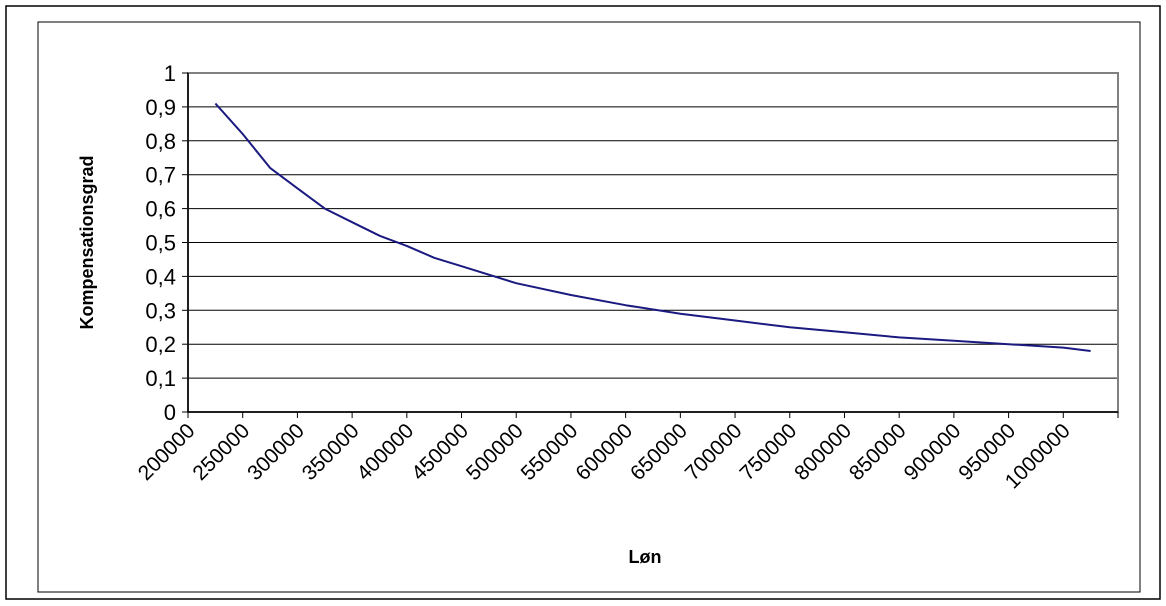 This screenshot has height=606, width=1166. I want to click on y-tick-label: 0,9, so click(160, 107).